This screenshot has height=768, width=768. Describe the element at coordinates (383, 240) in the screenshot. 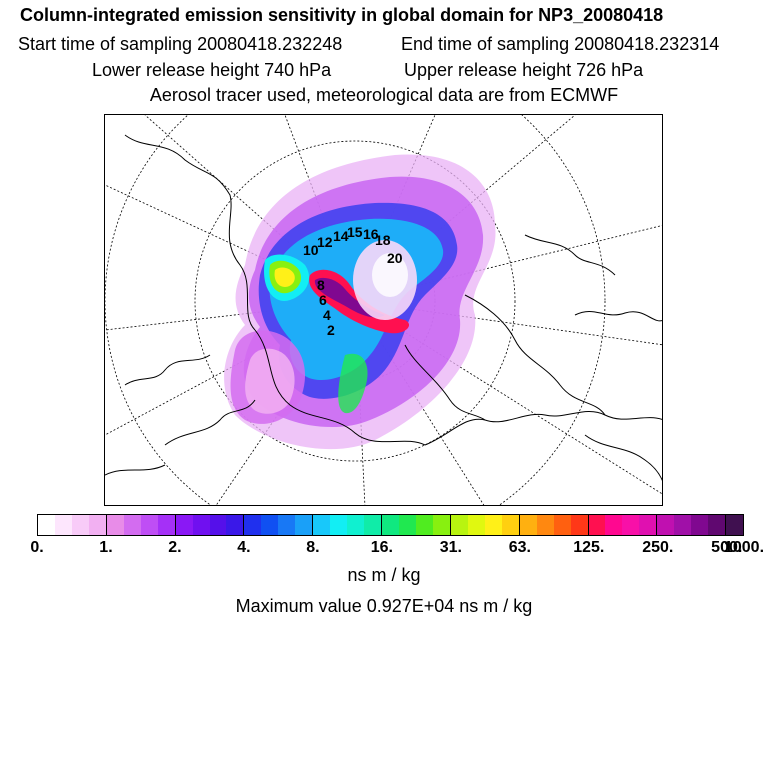

I see `day-label: 18` at that location.